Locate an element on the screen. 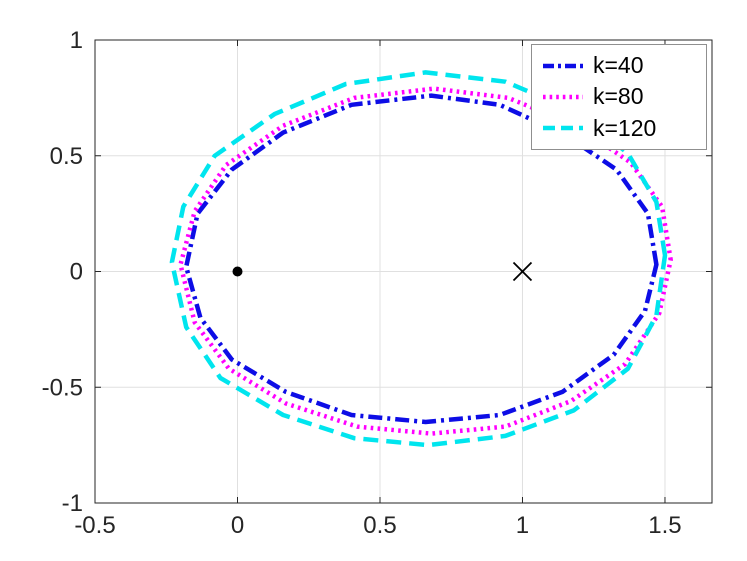  legend-row-k40: k=40 is located at coordinates (619, 65).